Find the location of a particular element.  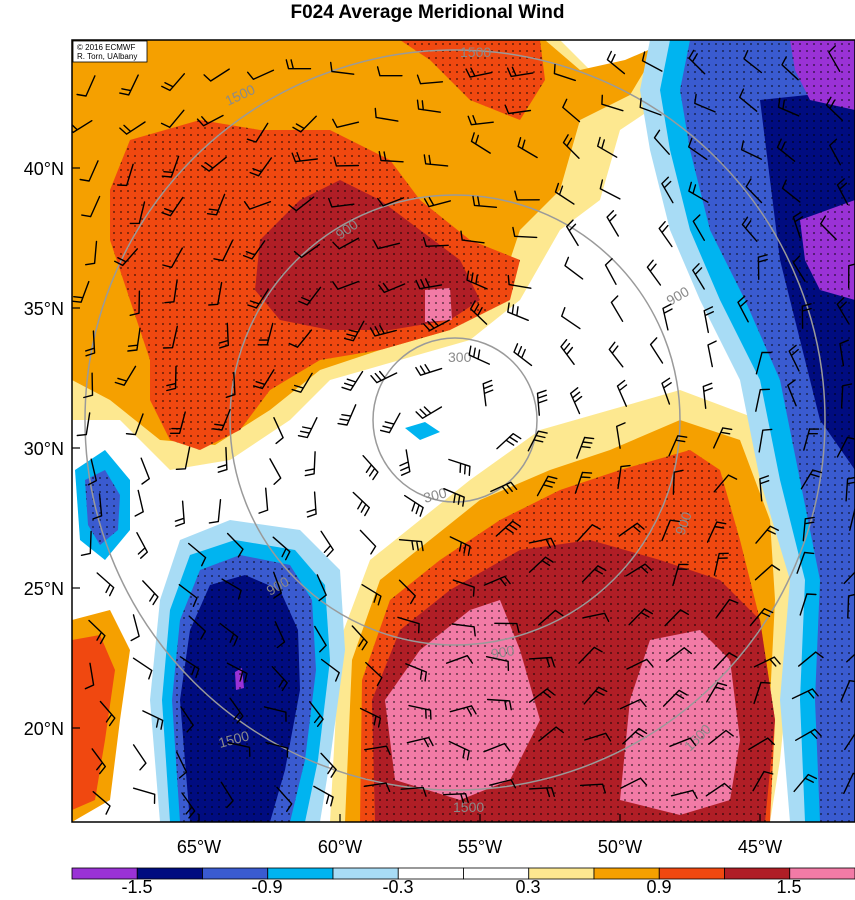

colorbar-label: 1.5 is located at coordinates (788, 887).